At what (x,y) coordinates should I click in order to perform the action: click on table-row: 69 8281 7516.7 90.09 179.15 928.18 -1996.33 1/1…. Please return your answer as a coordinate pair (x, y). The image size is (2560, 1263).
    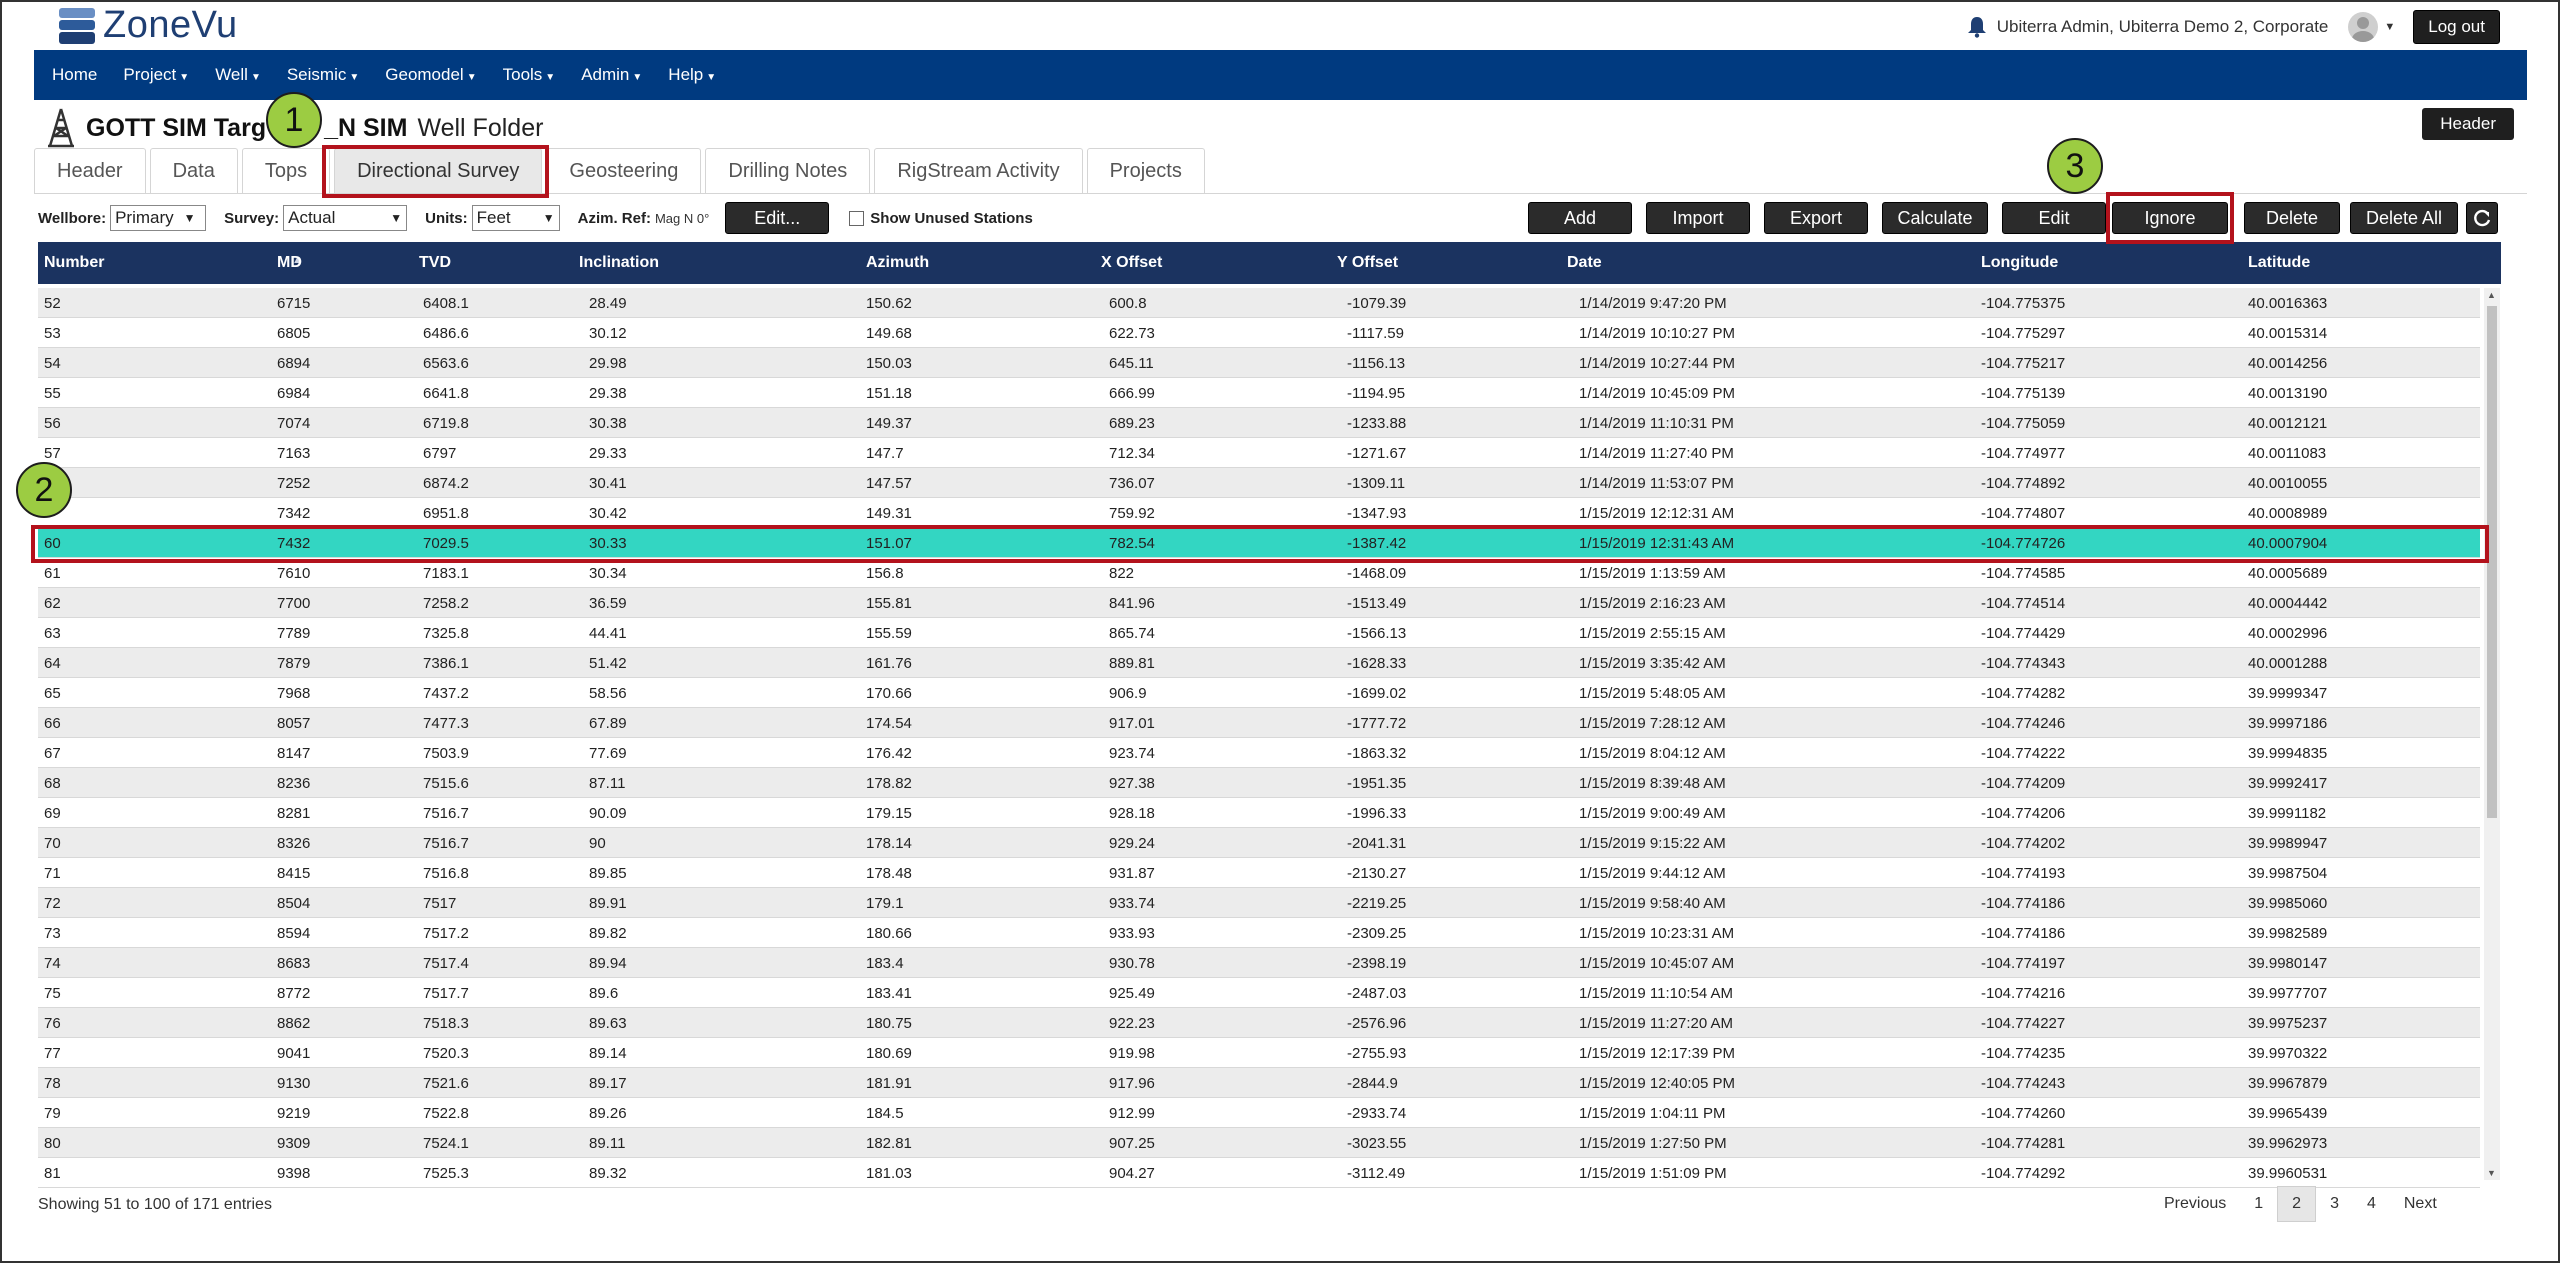
    Looking at the image, I should click on (1259, 813).